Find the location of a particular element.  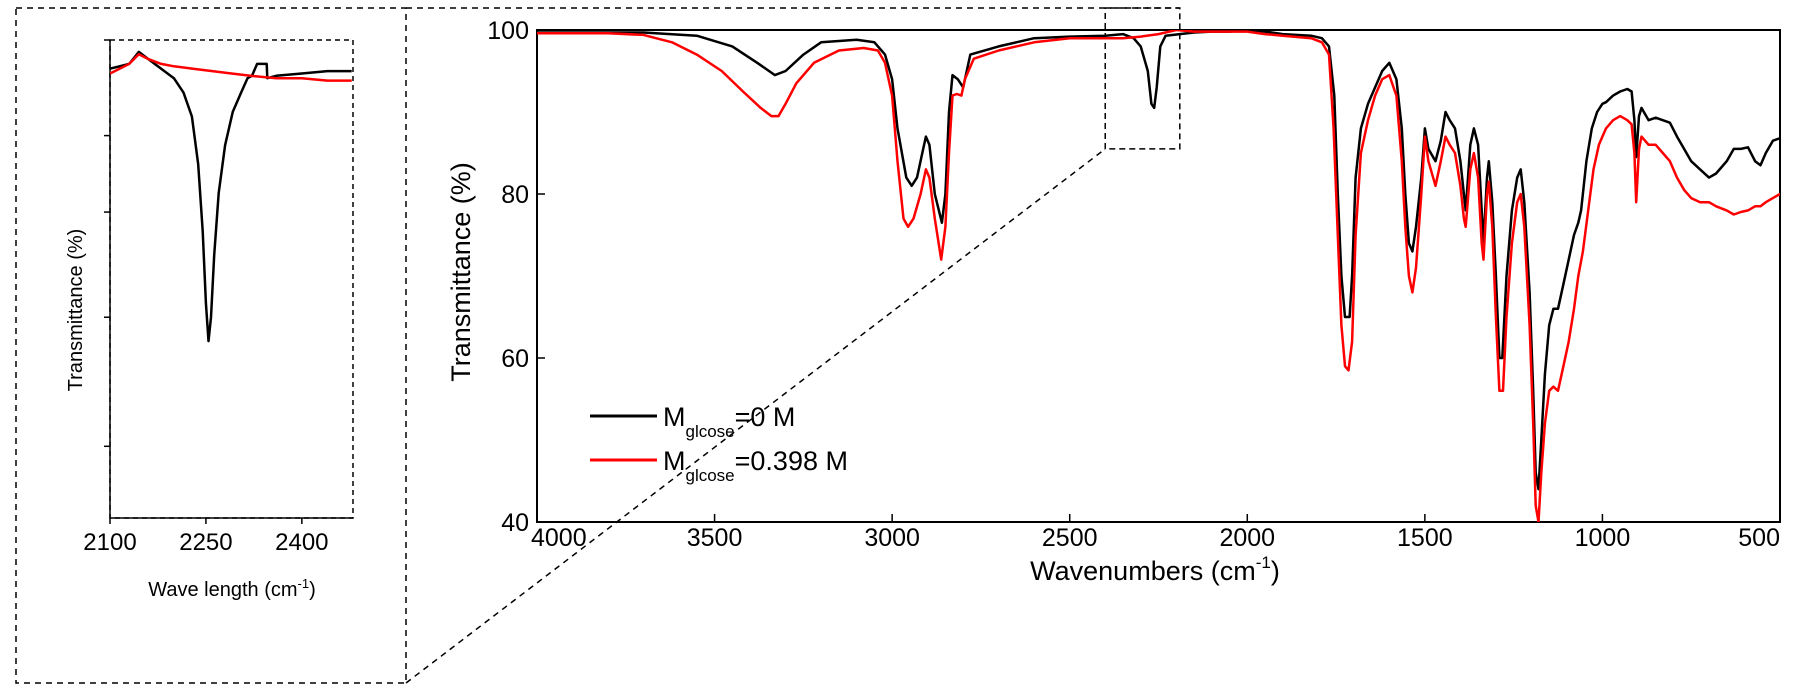

main-x-tick-label-3: 2500 is located at coordinates (1070, 538).